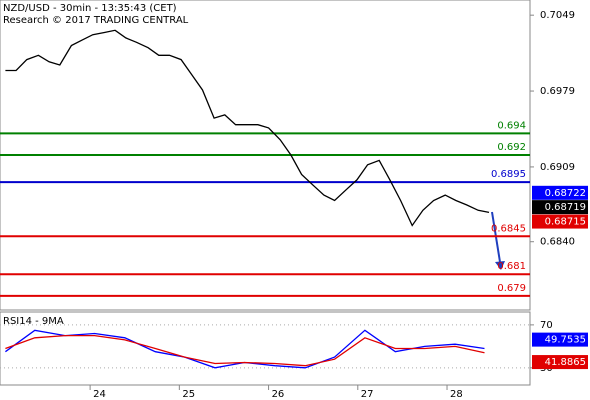  What do you see at coordinates (557, 242) in the screenshot?
I see `y-tick-label: 0.6840` at bounding box center [557, 242].